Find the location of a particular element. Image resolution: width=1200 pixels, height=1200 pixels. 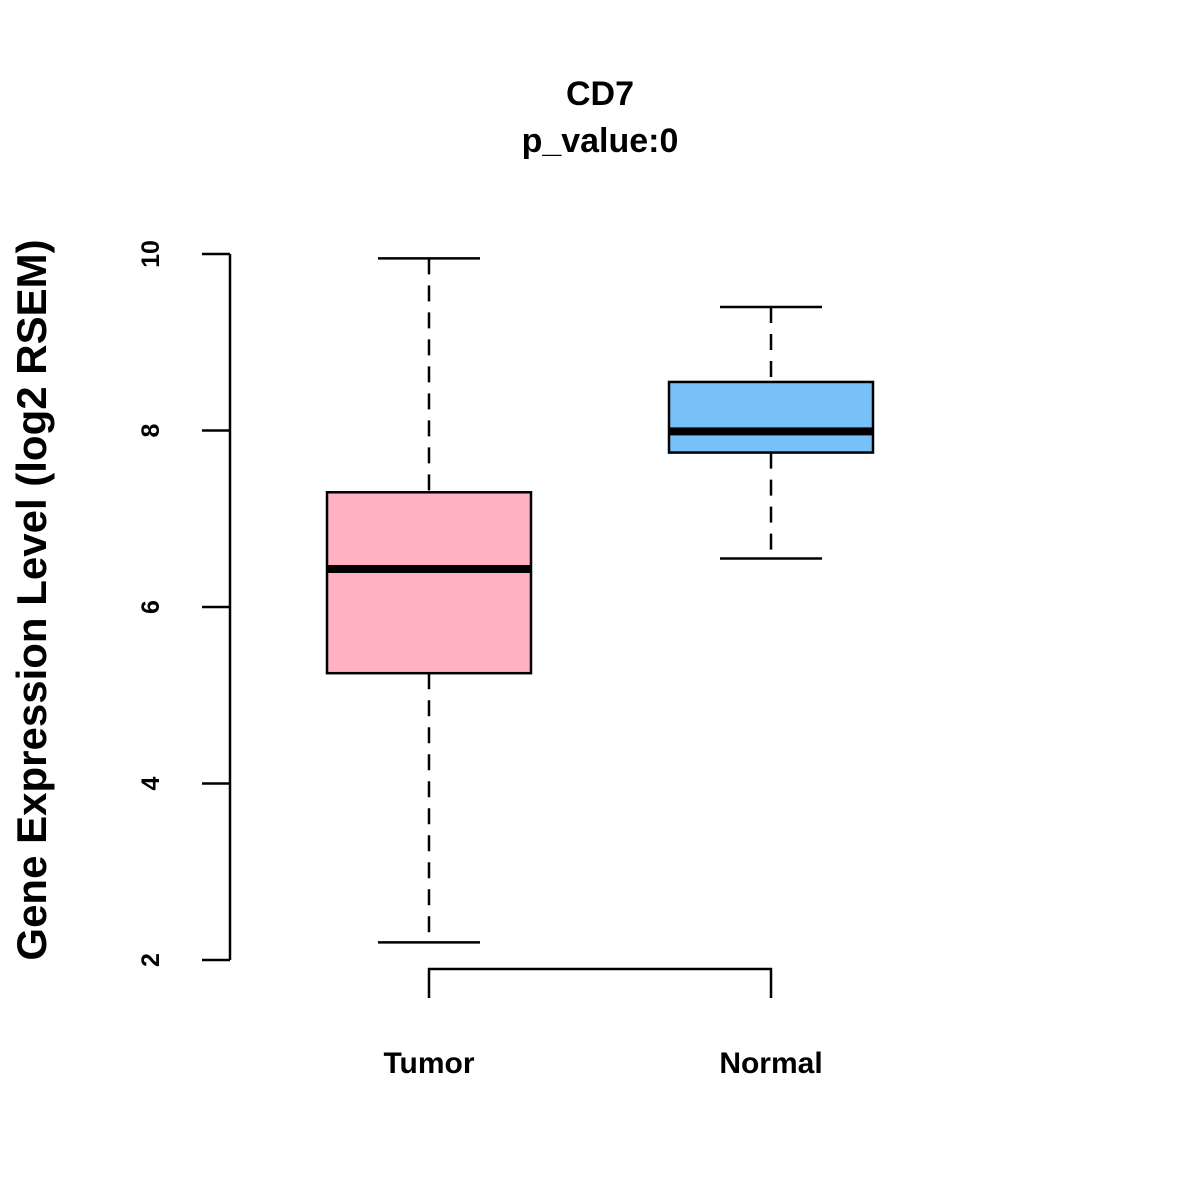

x-category-label: Normal is located at coordinates (770, 1063).